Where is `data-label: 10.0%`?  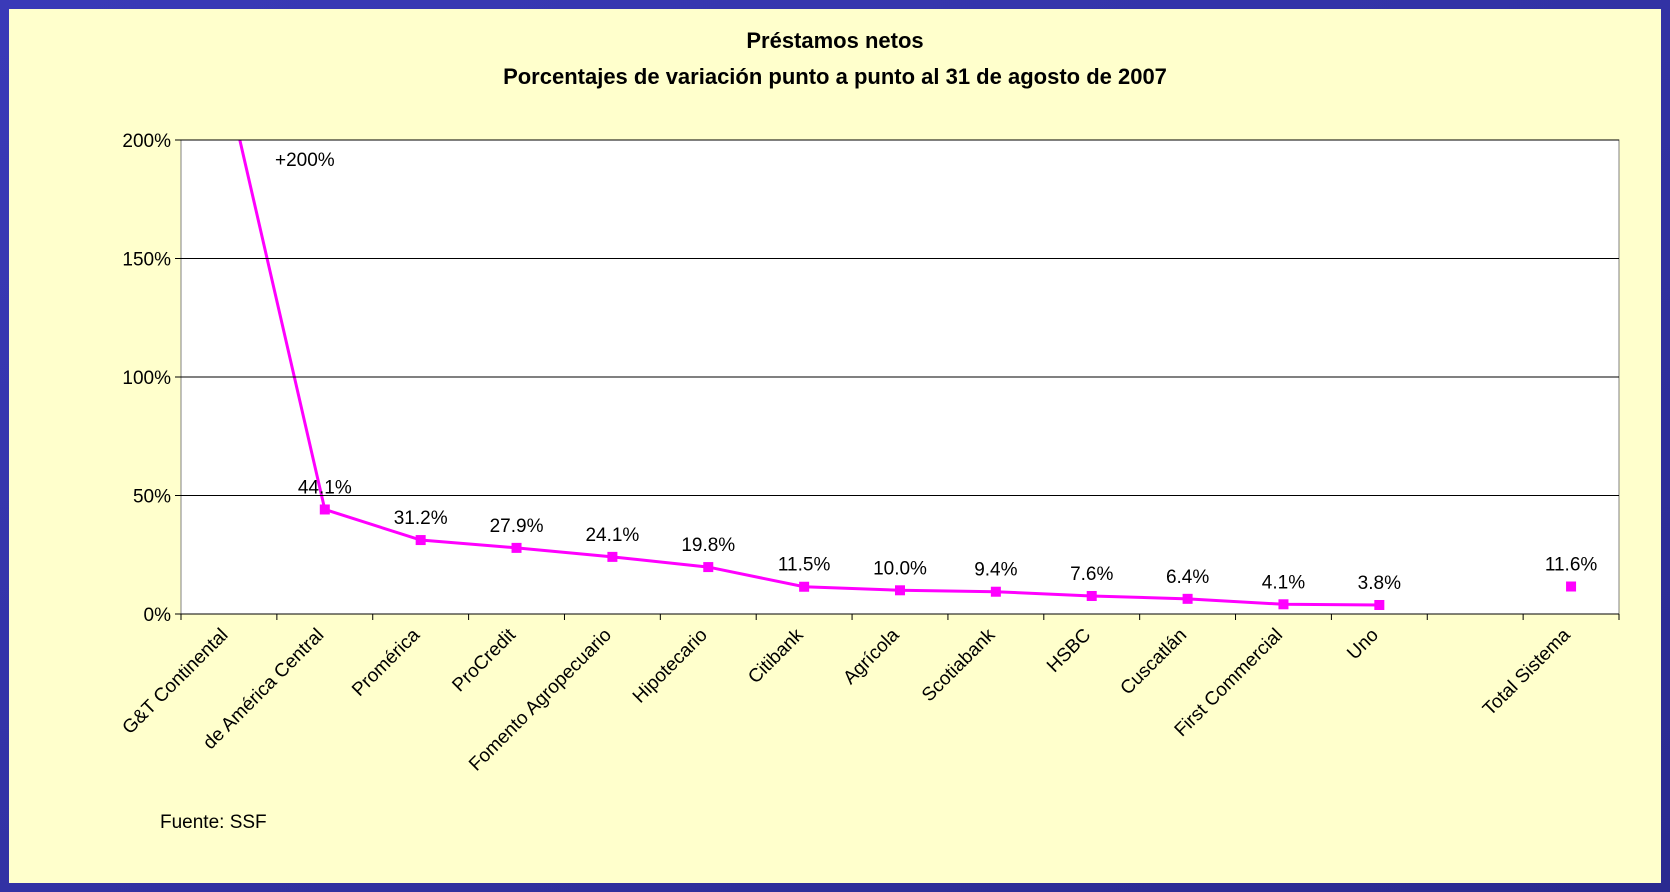 data-label: 10.0% is located at coordinates (900, 568).